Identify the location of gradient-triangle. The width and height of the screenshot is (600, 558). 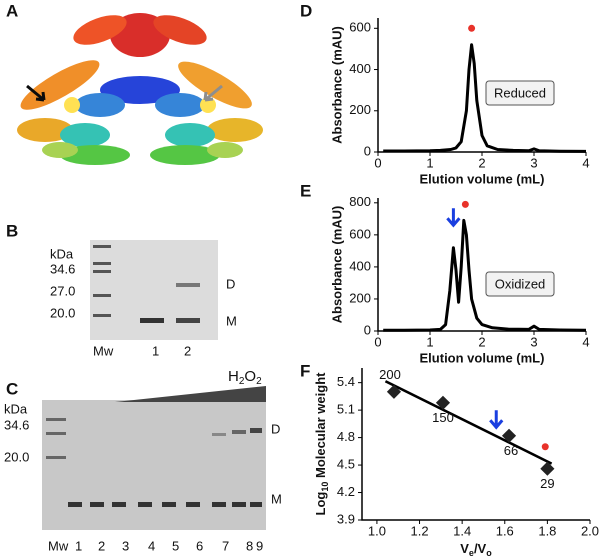
(190, 394).